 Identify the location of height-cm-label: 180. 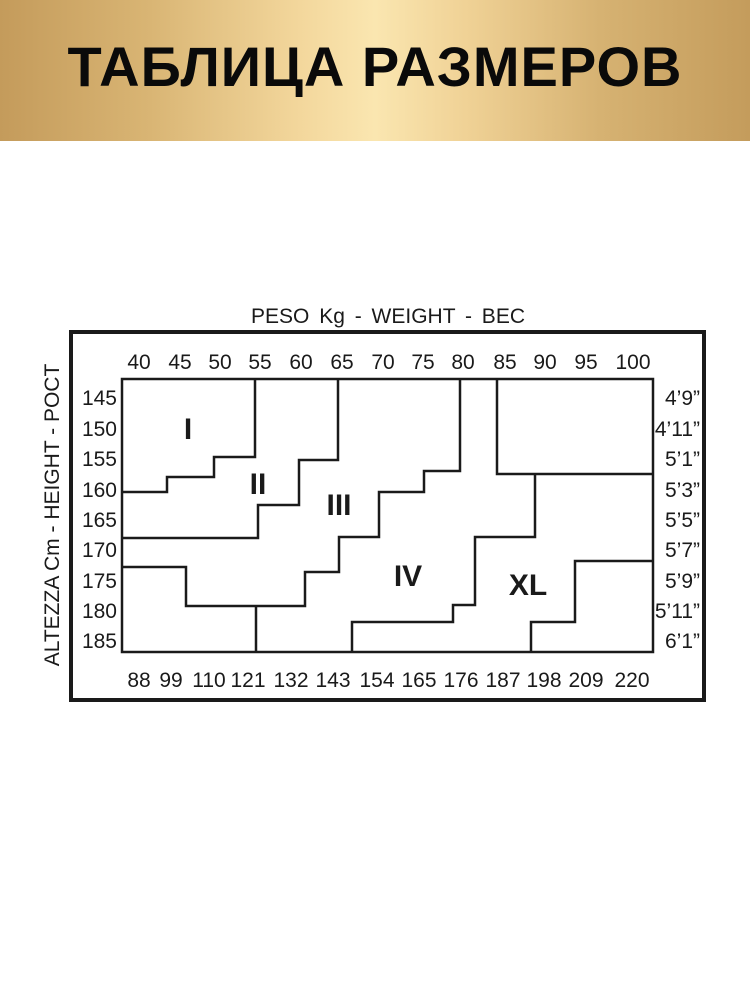
(99, 611).